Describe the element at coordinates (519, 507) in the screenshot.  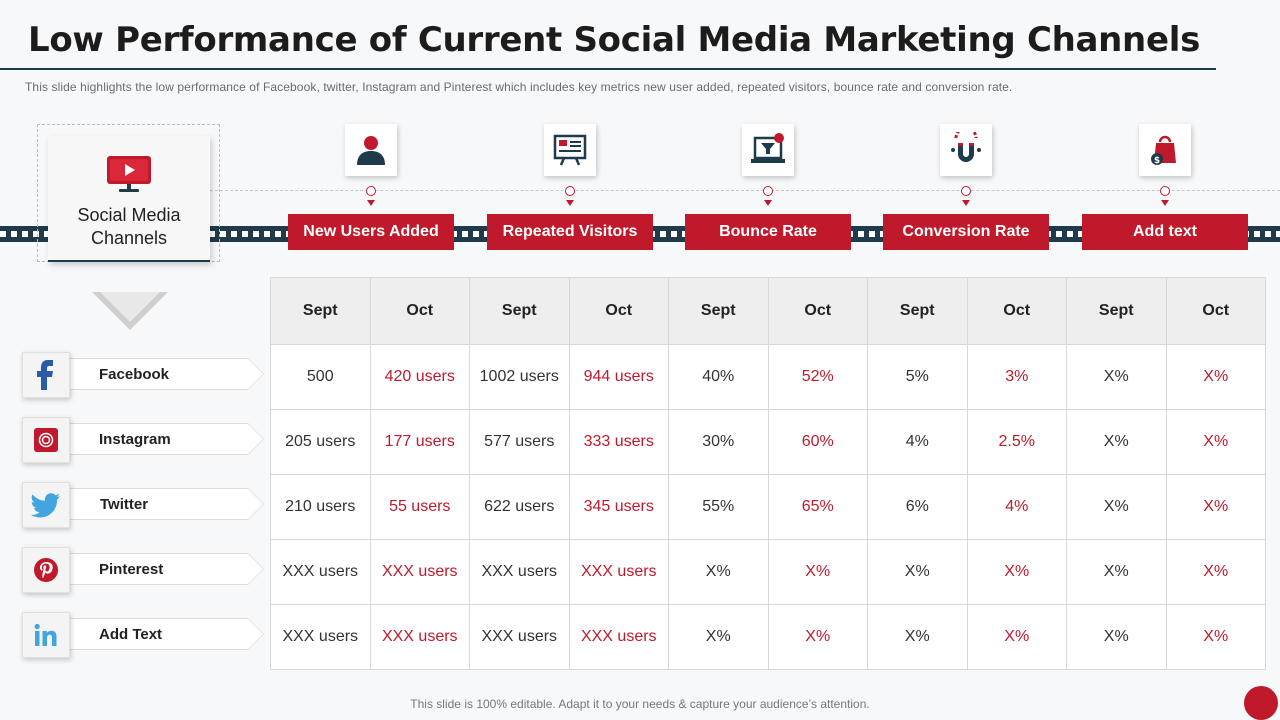
I see `table-cell: 622 users` at that location.